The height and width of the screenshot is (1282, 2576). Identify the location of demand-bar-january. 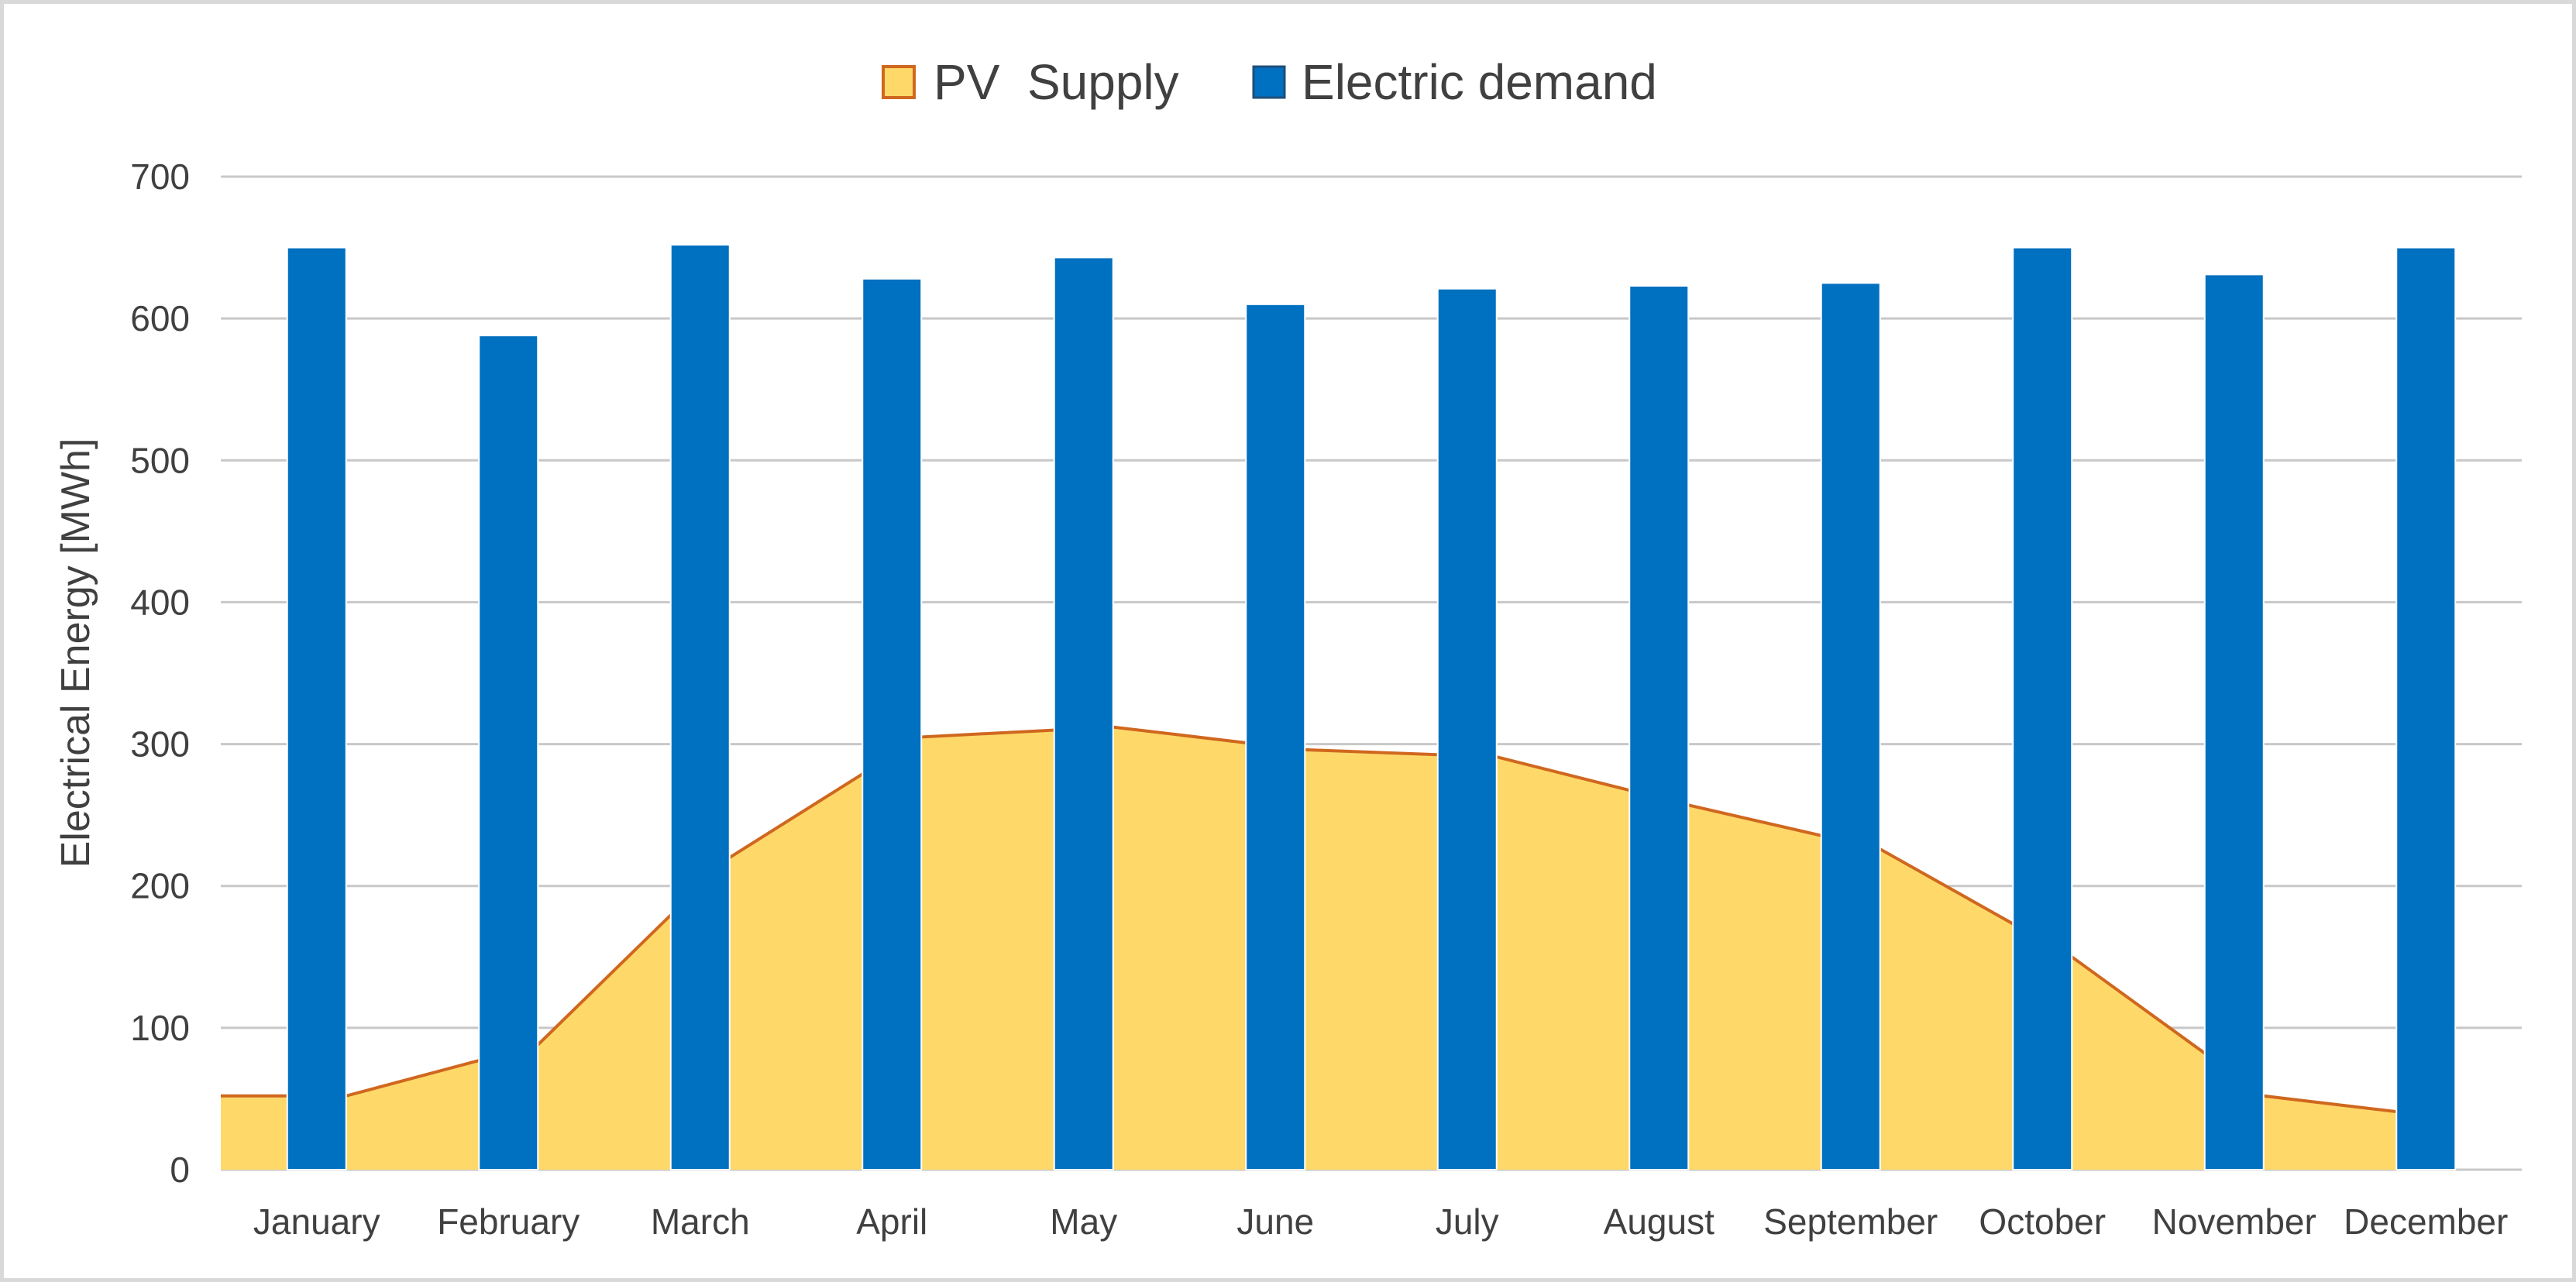
(316, 708).